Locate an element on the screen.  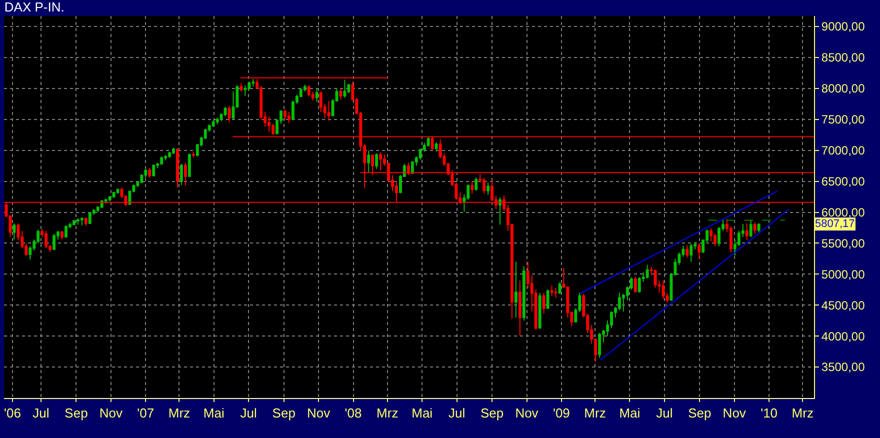
y-tick-label: 6000,00 is located at coordinates (843, 212).